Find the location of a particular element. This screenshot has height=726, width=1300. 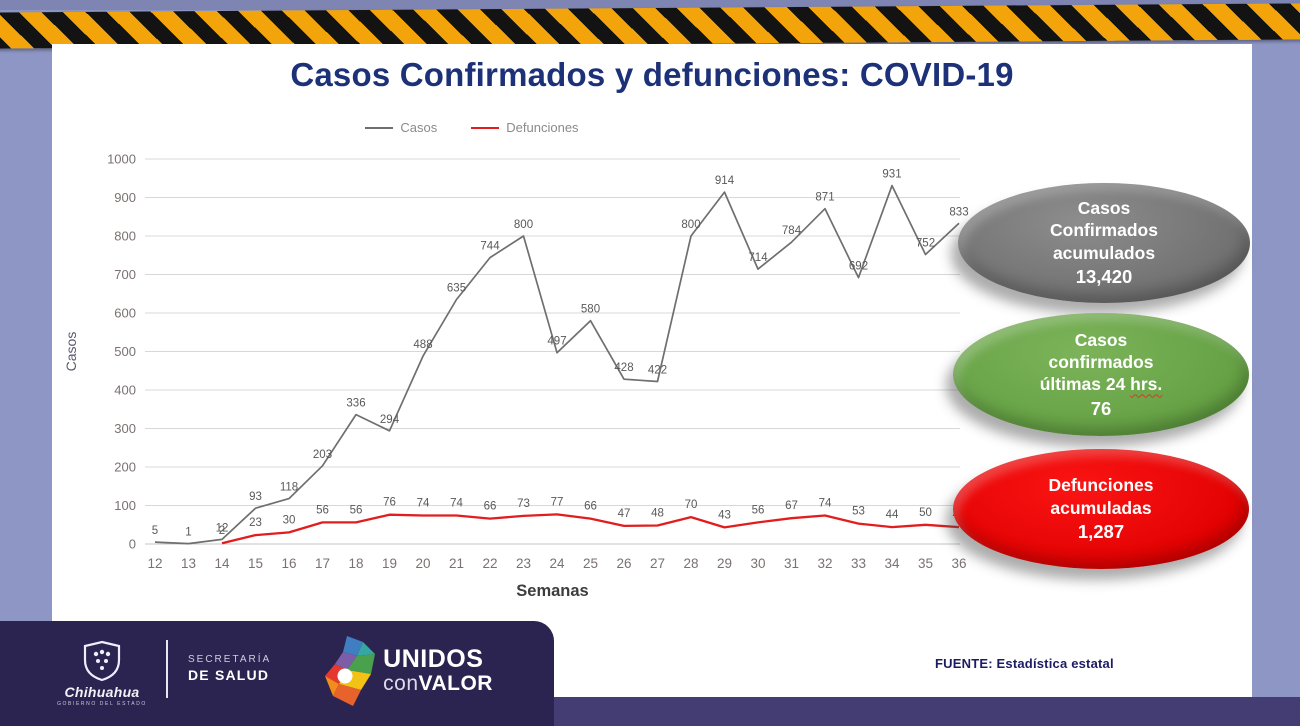

casos-data-label: 1 is located at coordinates (188, 533).